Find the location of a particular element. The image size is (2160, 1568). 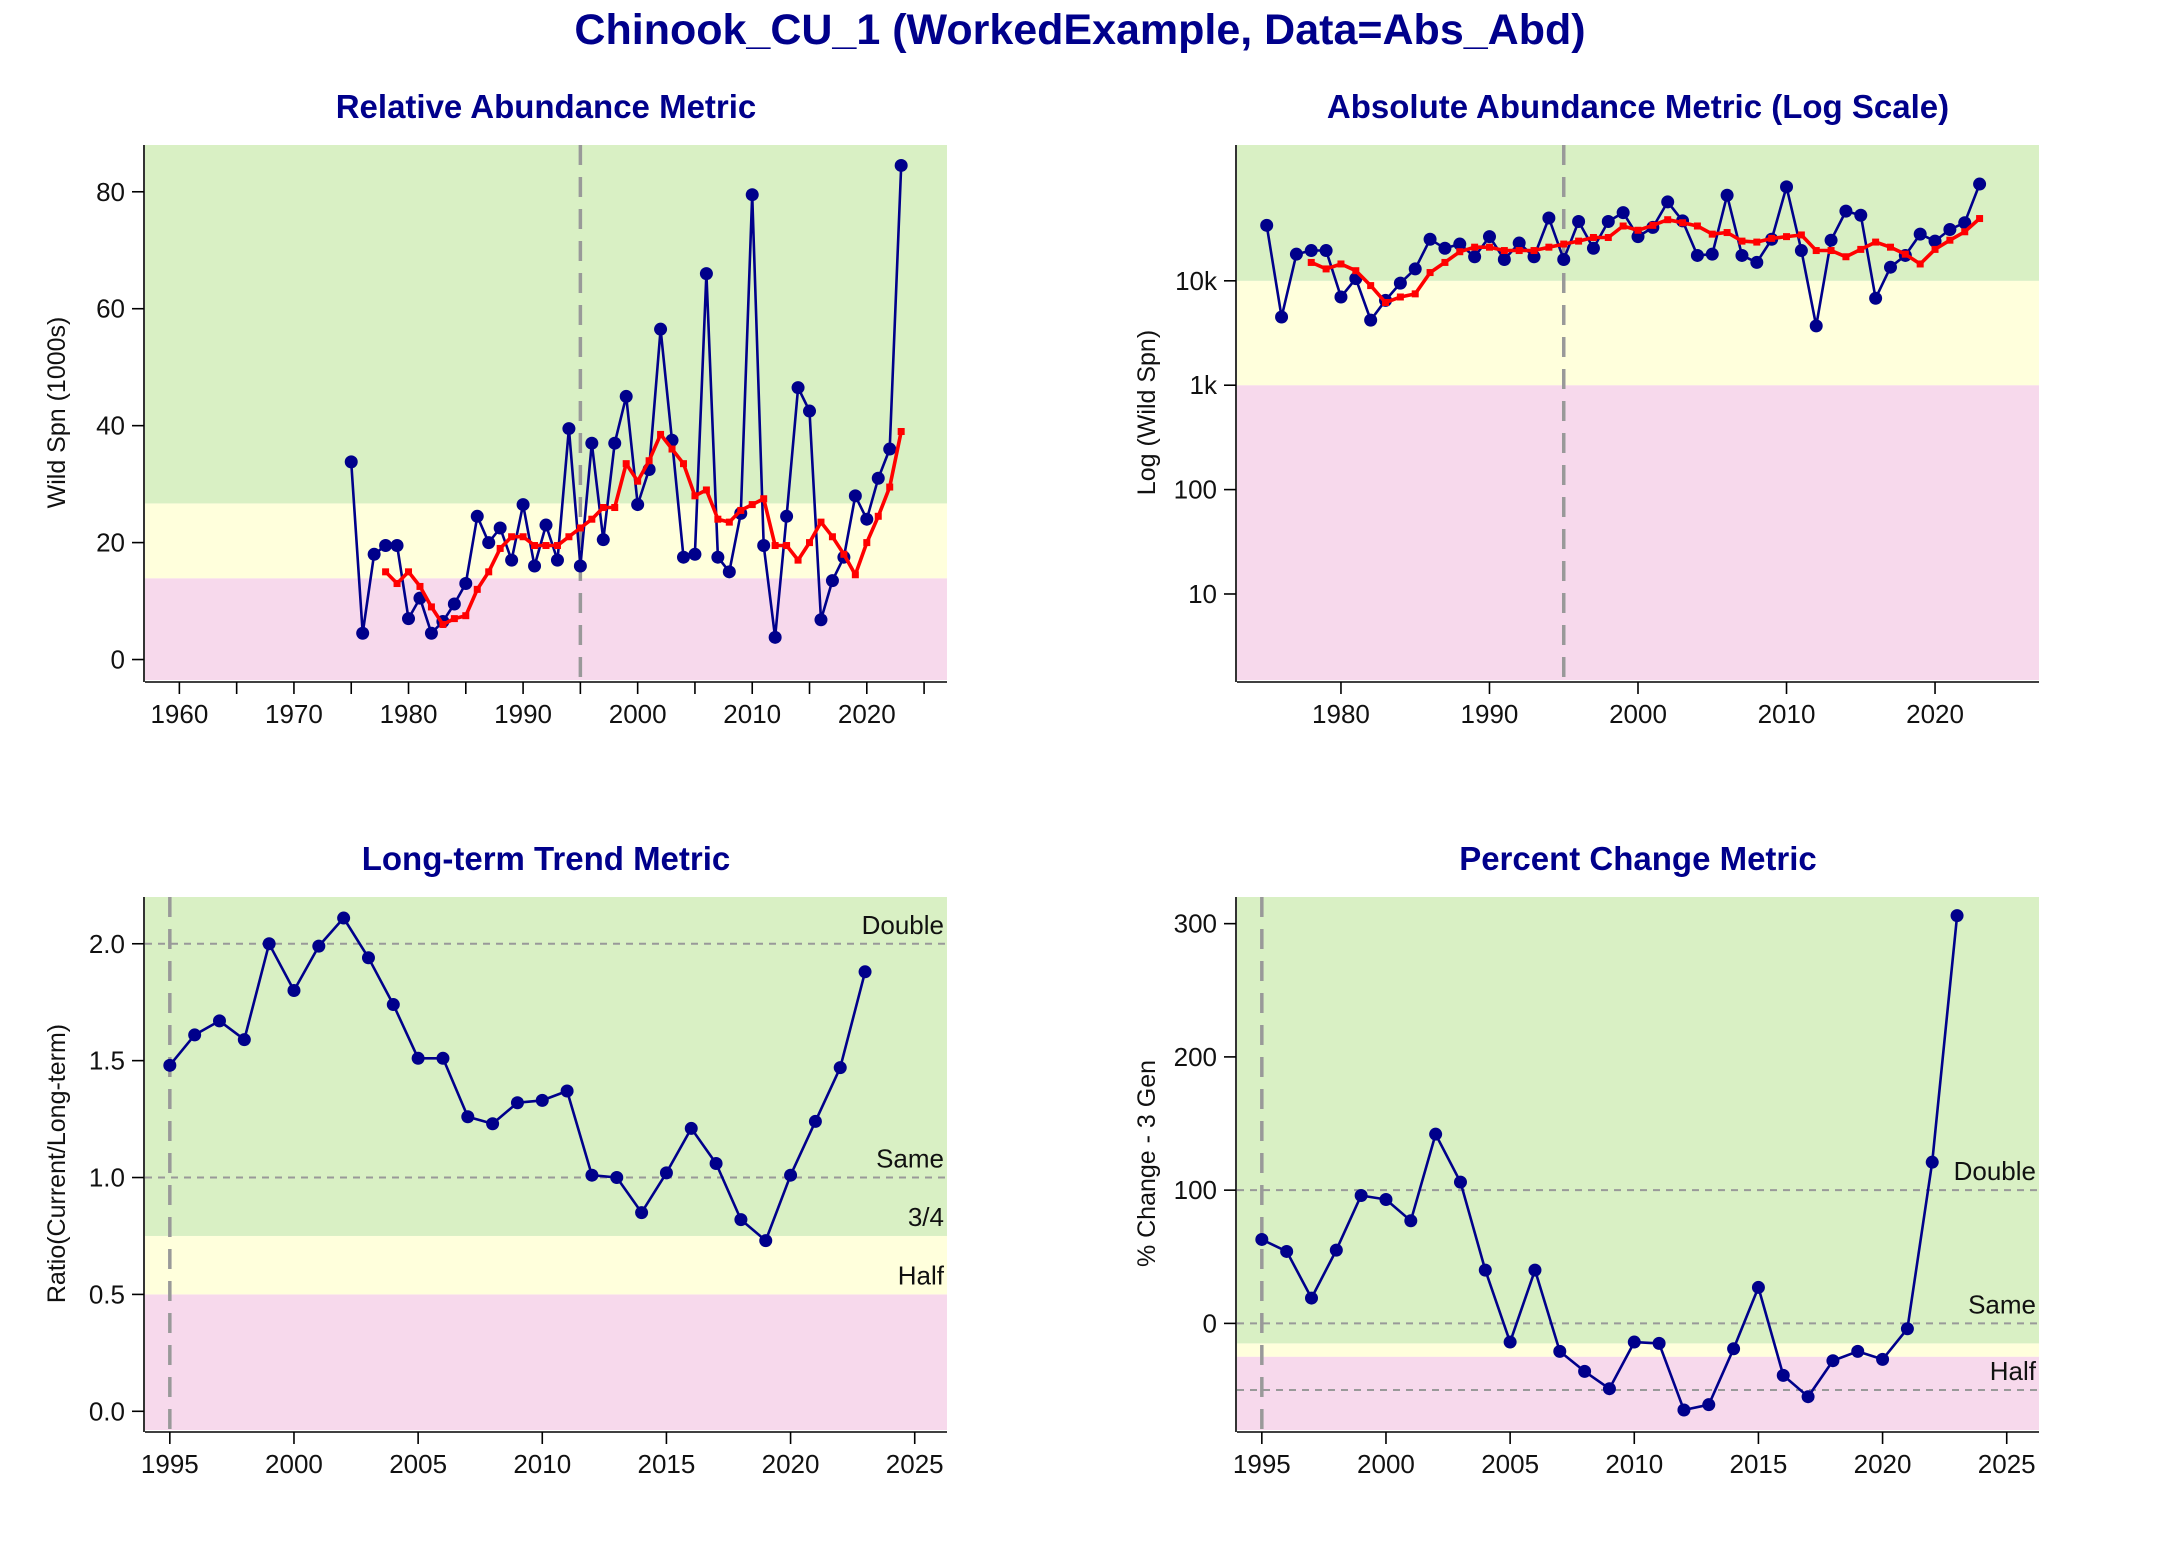

panel-title: Absolute Abundance Metric (Log Scale) is located at coordinates (1638, 106).